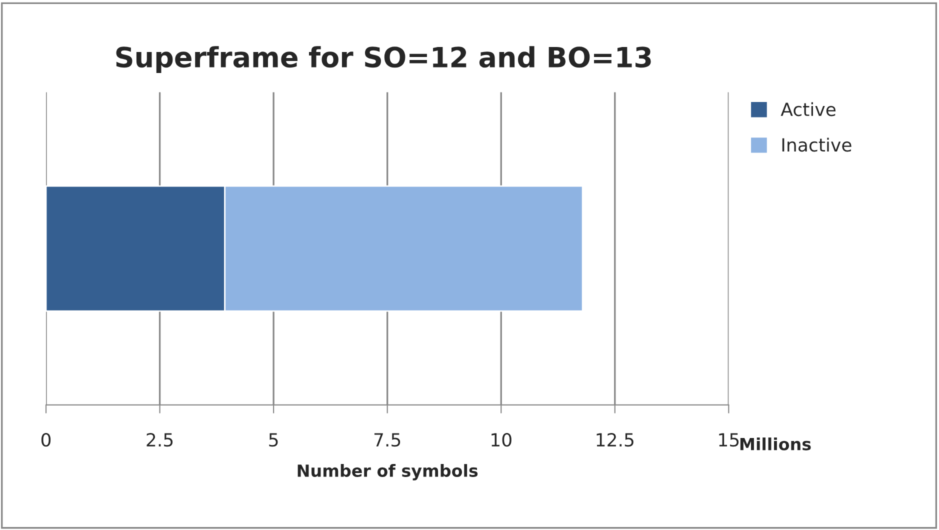 The height and width of the screenshot is (530, 939). I want to click on text: Millions, so click(775, 444).